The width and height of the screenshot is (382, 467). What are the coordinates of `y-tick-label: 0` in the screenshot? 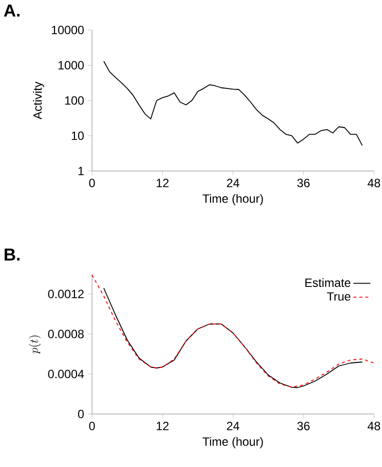 It's located at (81, 414).